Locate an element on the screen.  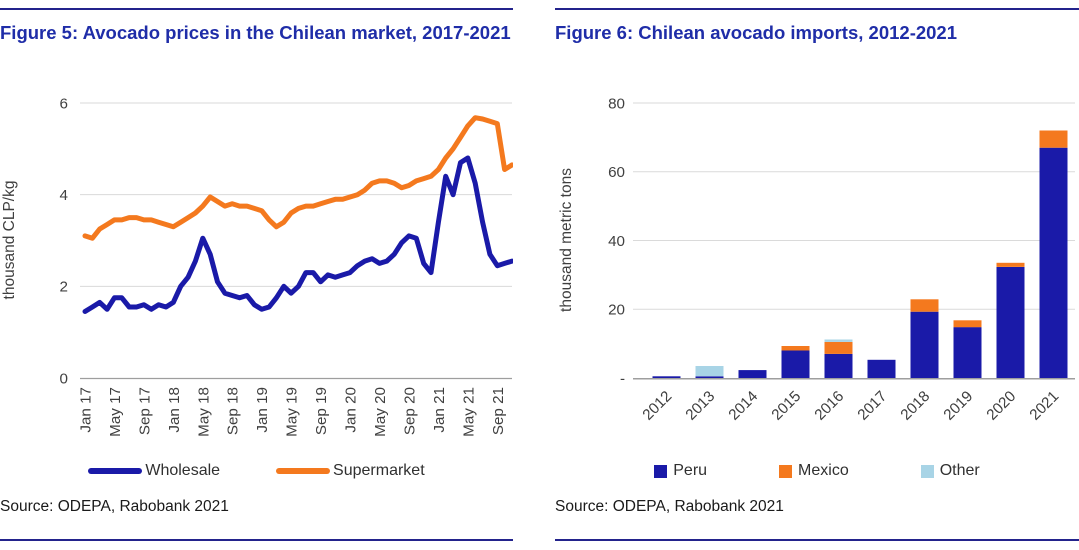
bar-2021-peru is located at coordinates (1053, 262).